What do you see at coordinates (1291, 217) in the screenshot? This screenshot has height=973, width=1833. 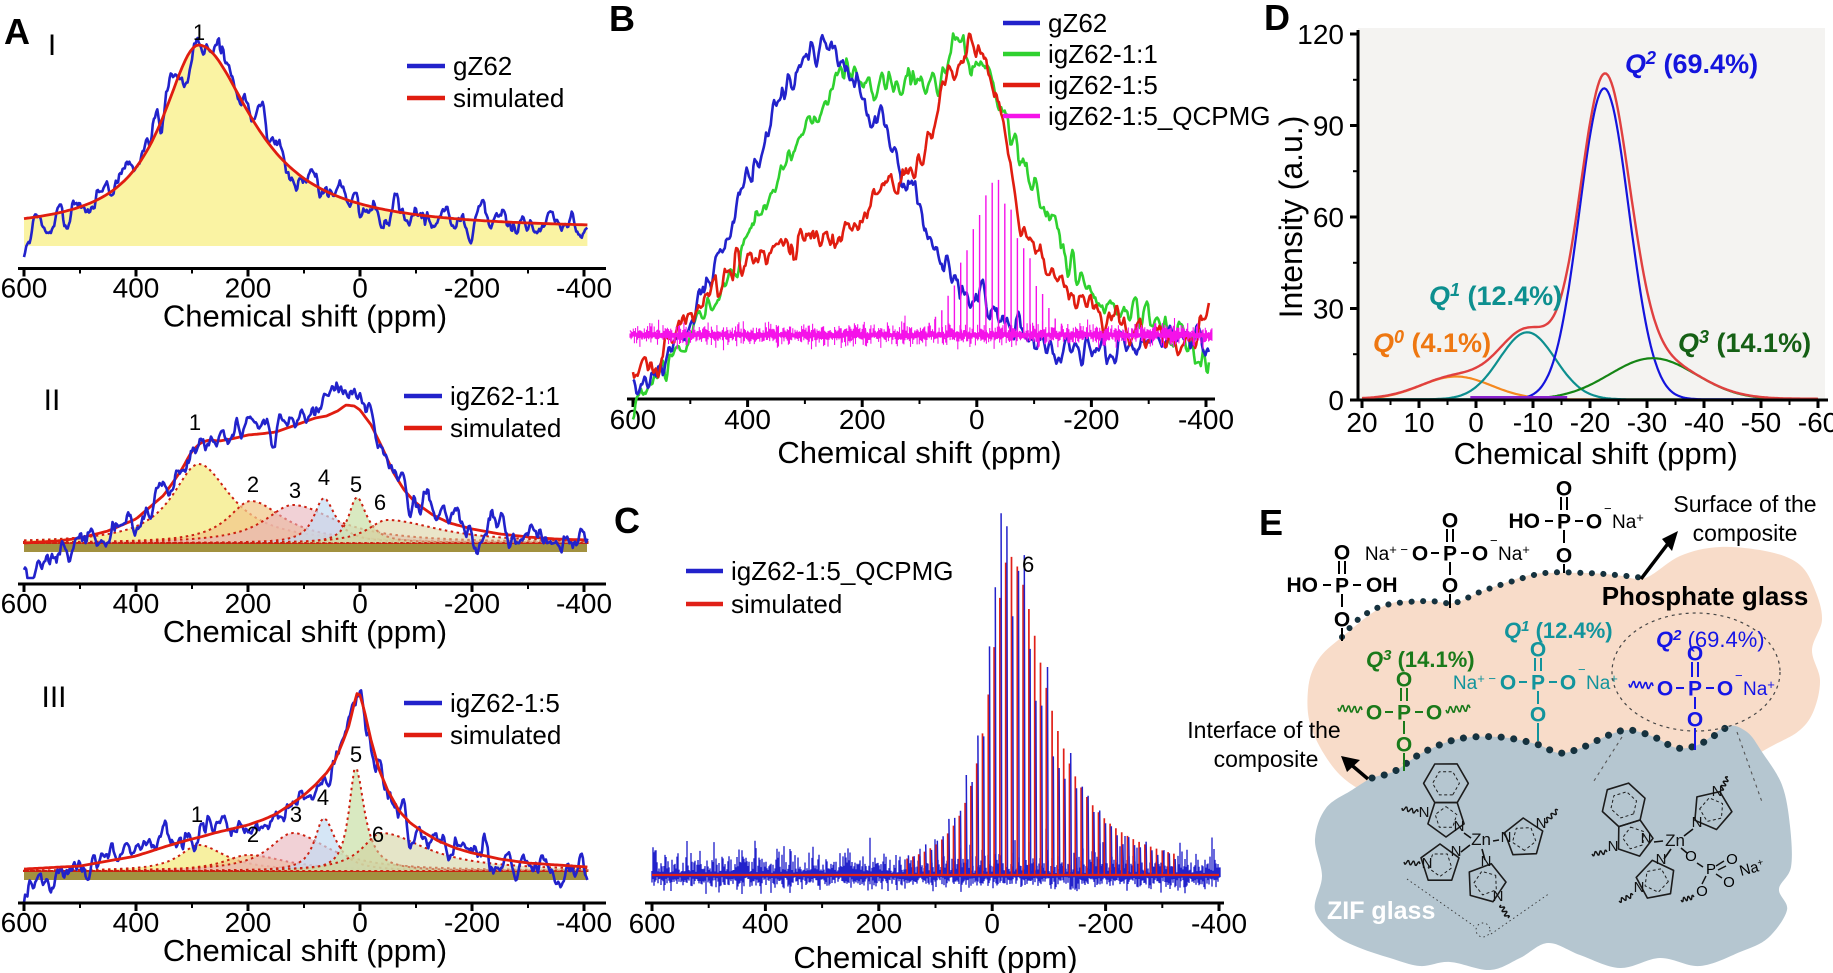 I see `svg-text: Intensity (a.u.)` at bounding box center [1291, 217].